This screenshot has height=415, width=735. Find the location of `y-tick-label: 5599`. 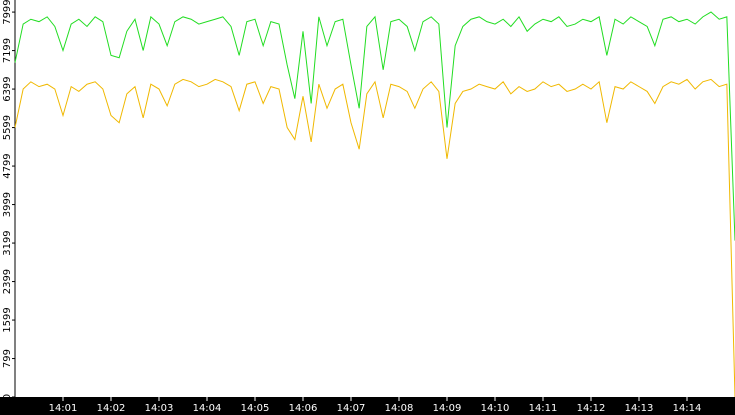

y-tick-label: 5599 is located at coordinates (7, 127).